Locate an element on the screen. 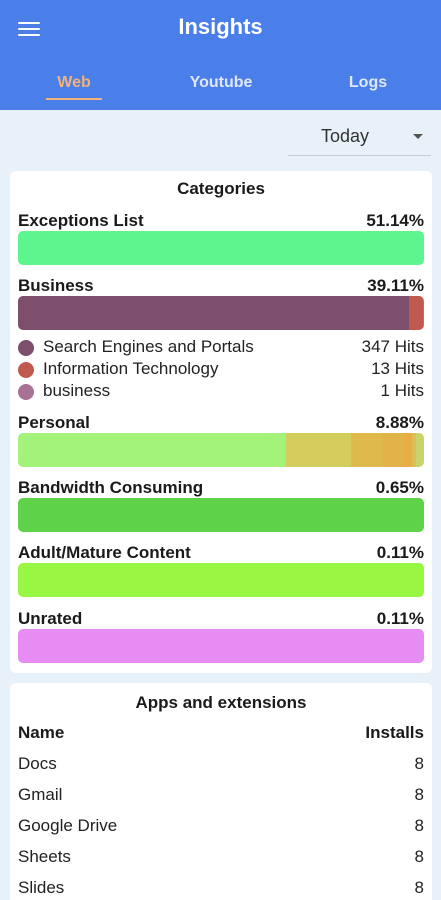  legend-label: Search Engines and Portals is located at coordinates (148, 346).